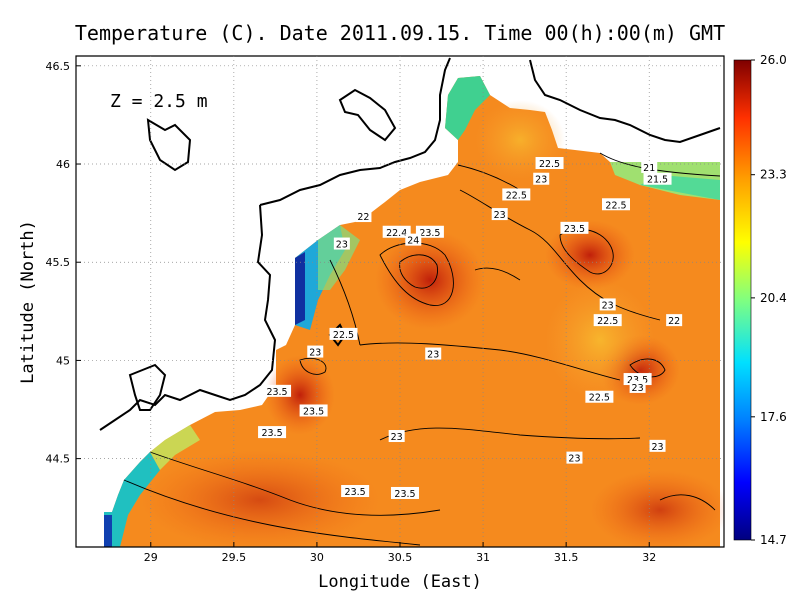 This screenshot has width=800, height=600. Describe the element at coordinates (132, 499) in the screenshot. I see `cold-band-south` at that location.